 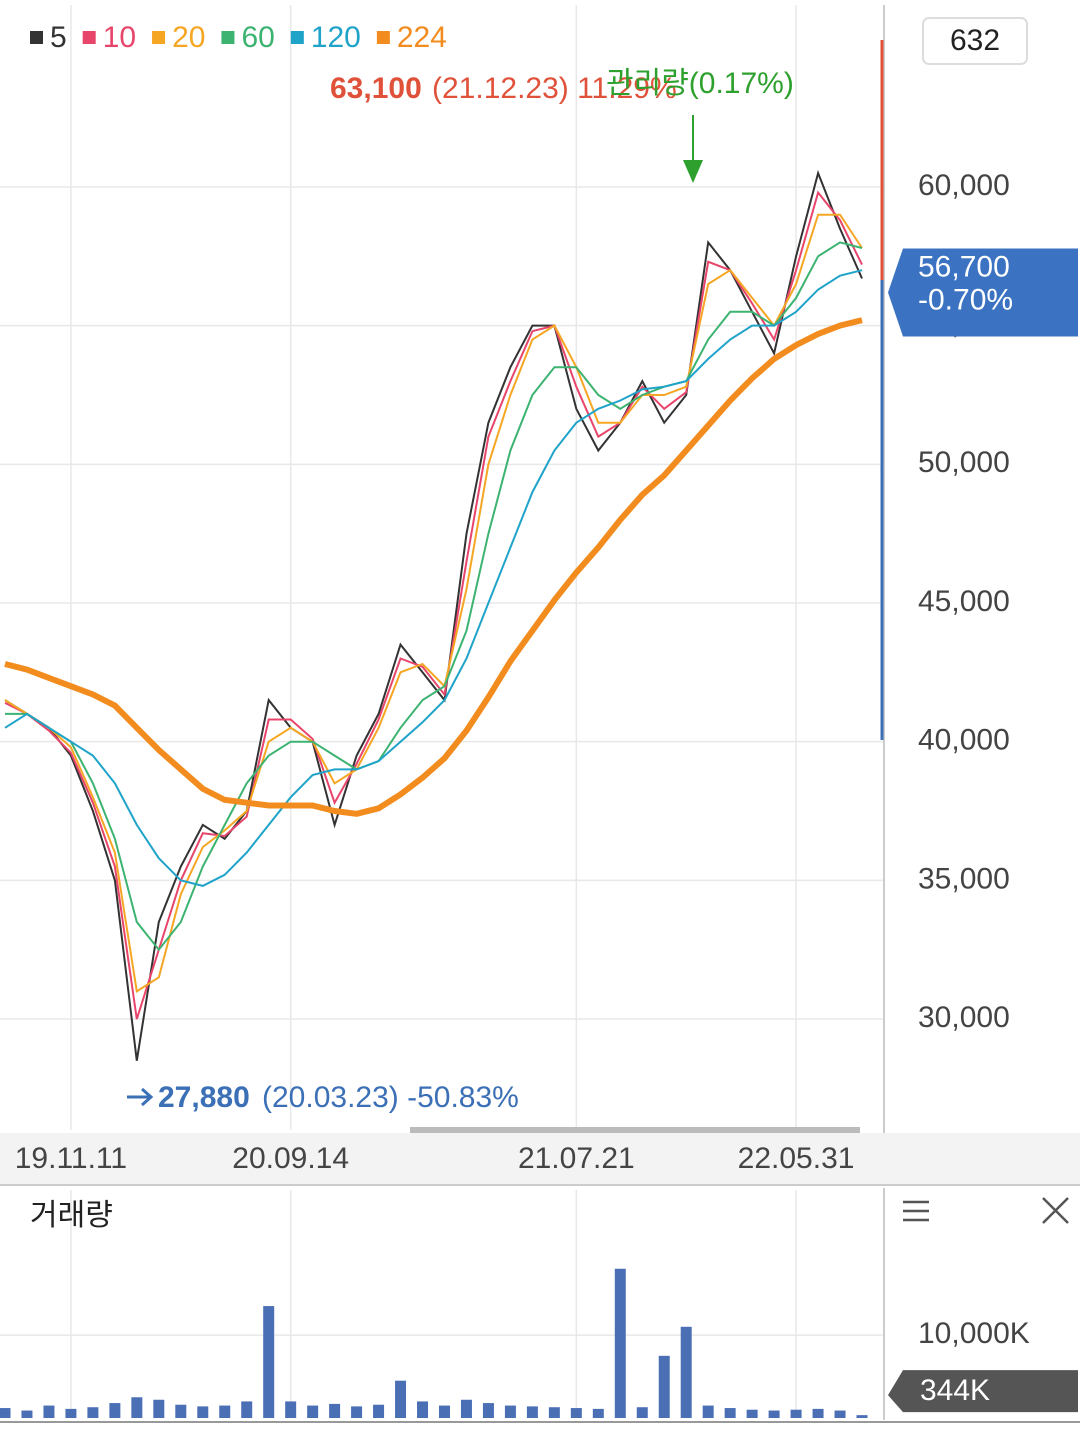 I want to click on high-label: 63,100, so click(x=376, y=88).